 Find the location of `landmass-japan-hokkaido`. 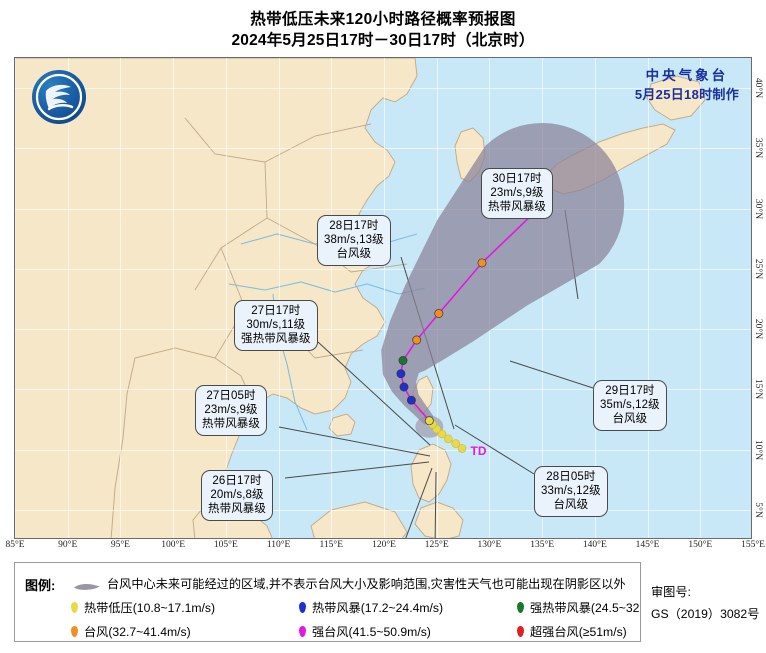

landmass-japan-hokkaido is located at coordinates (676, 98).